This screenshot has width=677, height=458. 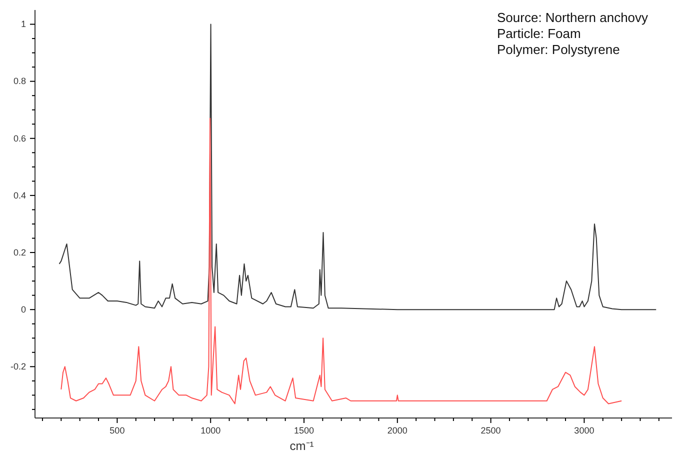 What do you see at coordinates (210, 430) in the screenshot?
I see `x-tick-label: 1000` at bounding box center [210, 430].